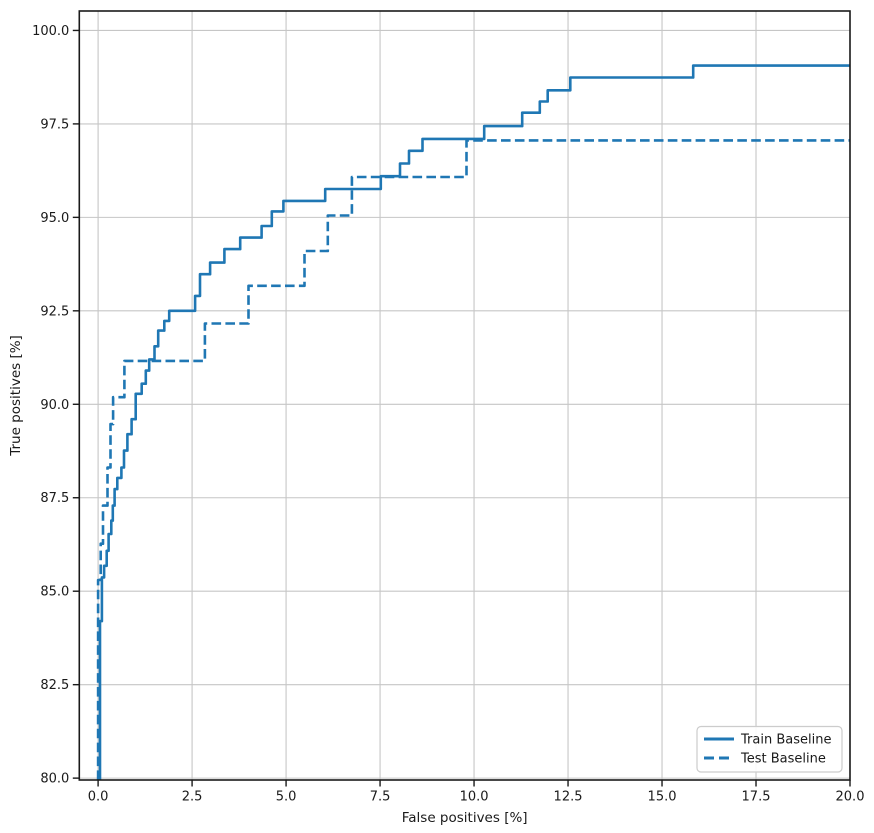 This screenshot has width=874, height=833. What do you see at coordinates (50, 31) in the screenshot?
I see `y-tick-label: 100.0` at bounding box center [50, 31].